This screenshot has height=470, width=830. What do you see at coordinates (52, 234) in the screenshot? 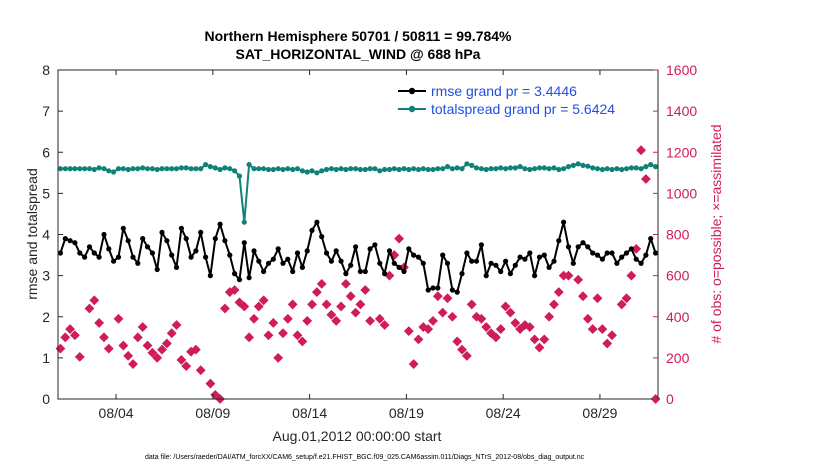
I see `y-axis-ticks: 0 1 2 3 4 5 6 7 8` at bounding box center [52, 234].